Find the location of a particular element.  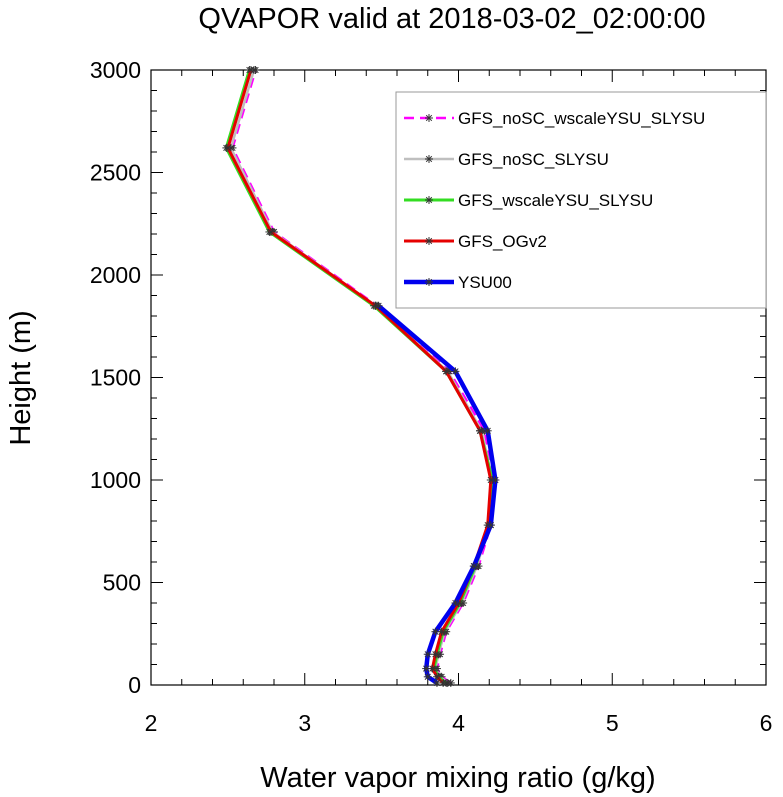

legend-entry: YSU00 is located at coordinates (458, 282).